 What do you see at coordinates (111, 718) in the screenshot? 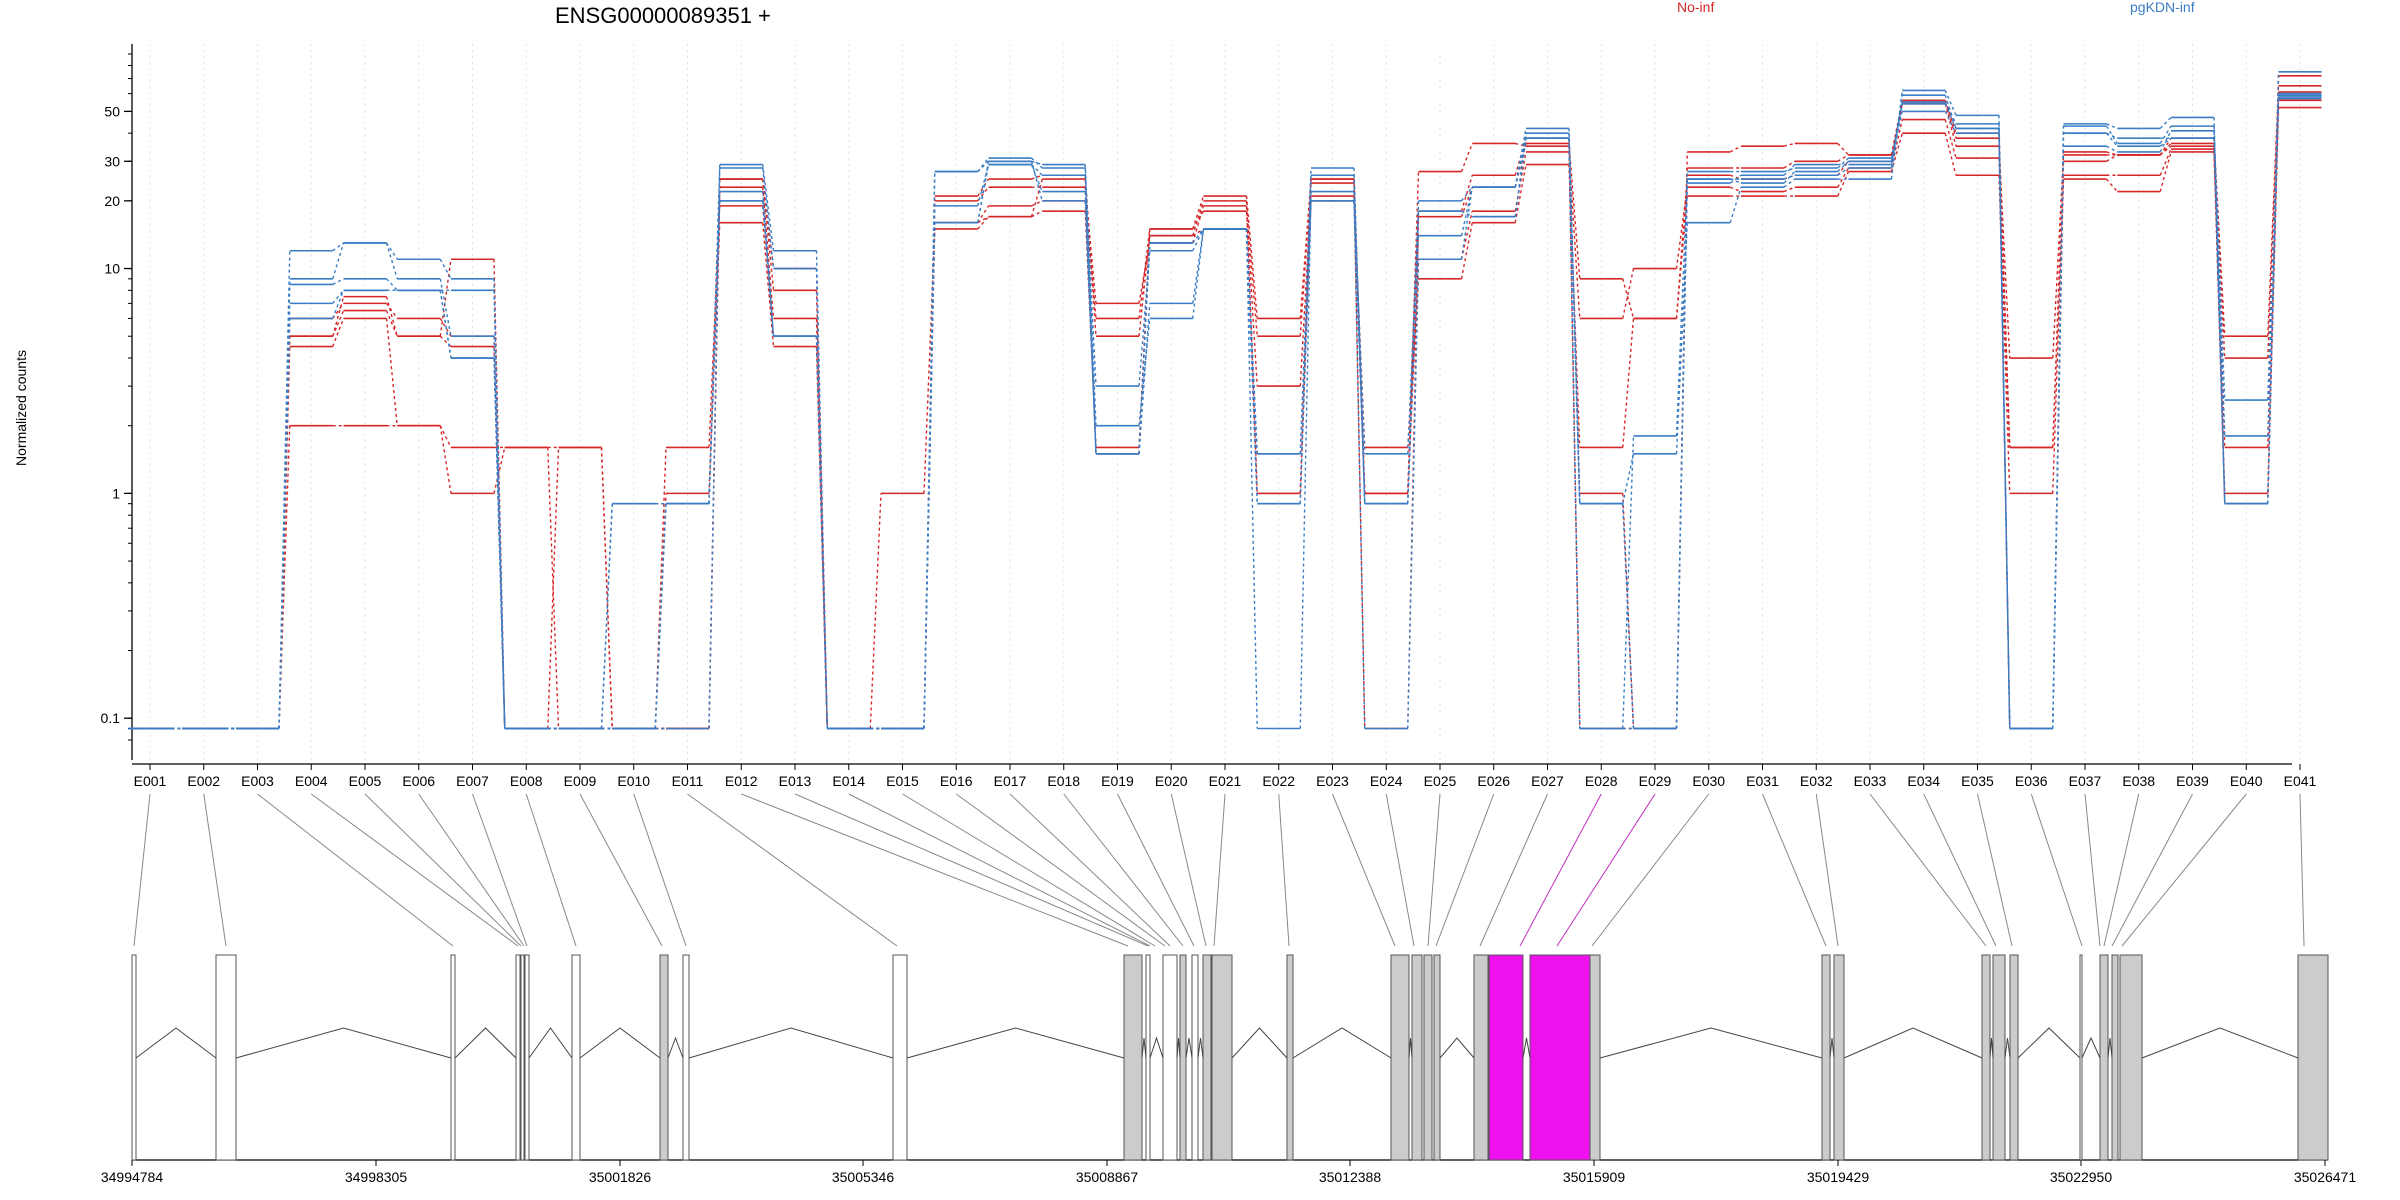
I see `y-tick-label: 0.1` at bounding box center [111, 718].